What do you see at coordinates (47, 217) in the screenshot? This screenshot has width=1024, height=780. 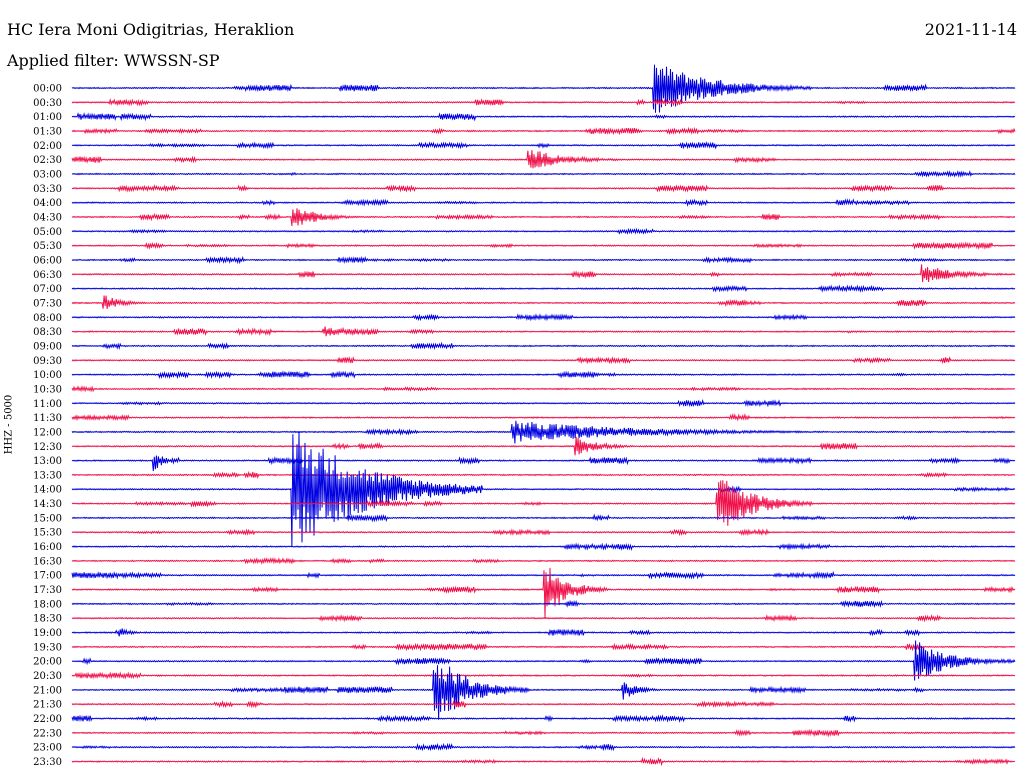 I see `tick-label: 04:30` at bounding box center [47, 217].